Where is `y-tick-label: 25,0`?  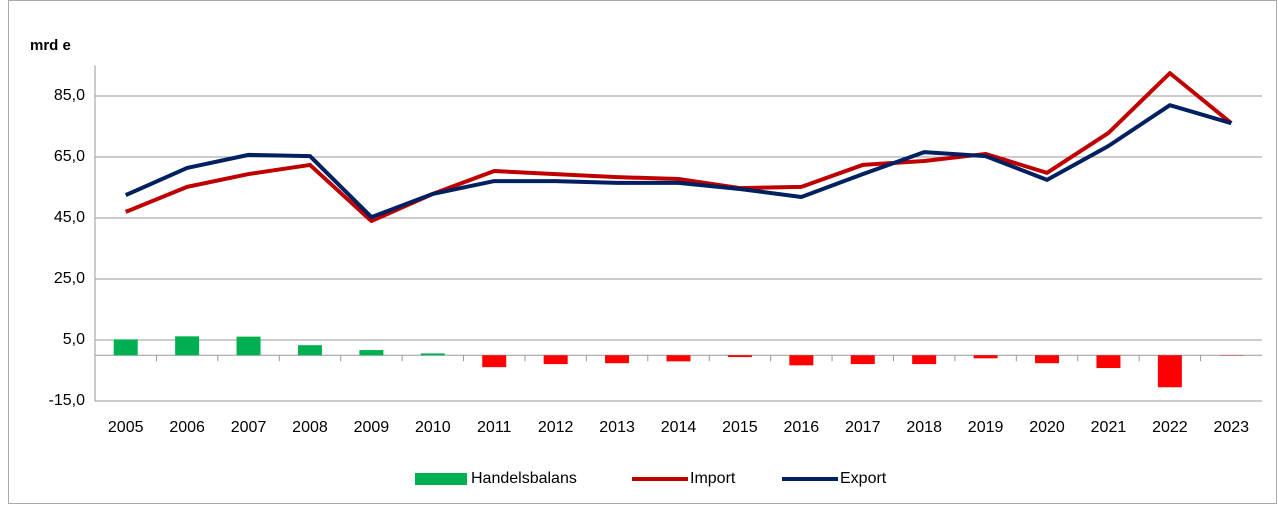 y-tick-label: 25,0 is located at coordinates (69, 278).